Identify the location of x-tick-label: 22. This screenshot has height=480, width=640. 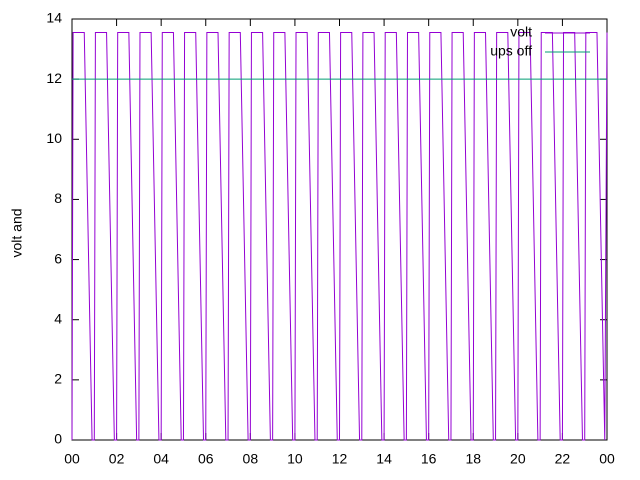
(563, 459).